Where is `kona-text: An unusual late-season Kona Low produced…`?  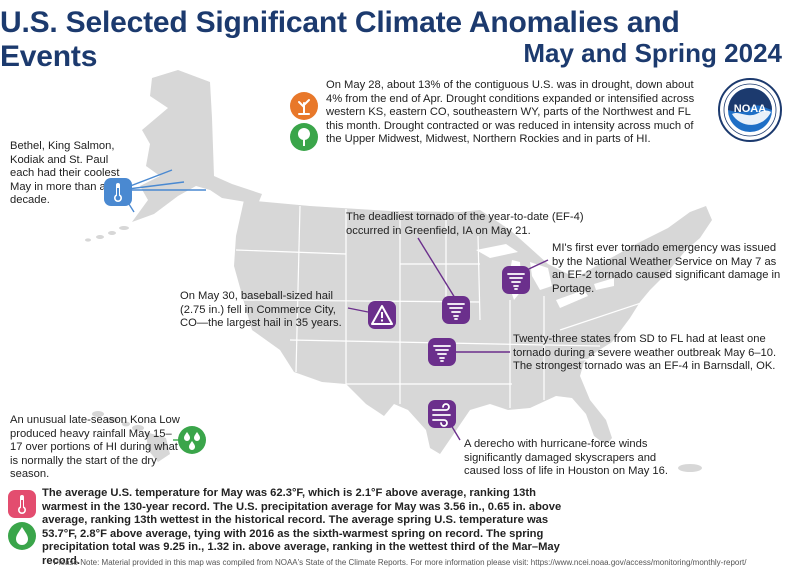 kona-text: An unusual late-season Kona Low produced… is located at coordinates (95, 447).